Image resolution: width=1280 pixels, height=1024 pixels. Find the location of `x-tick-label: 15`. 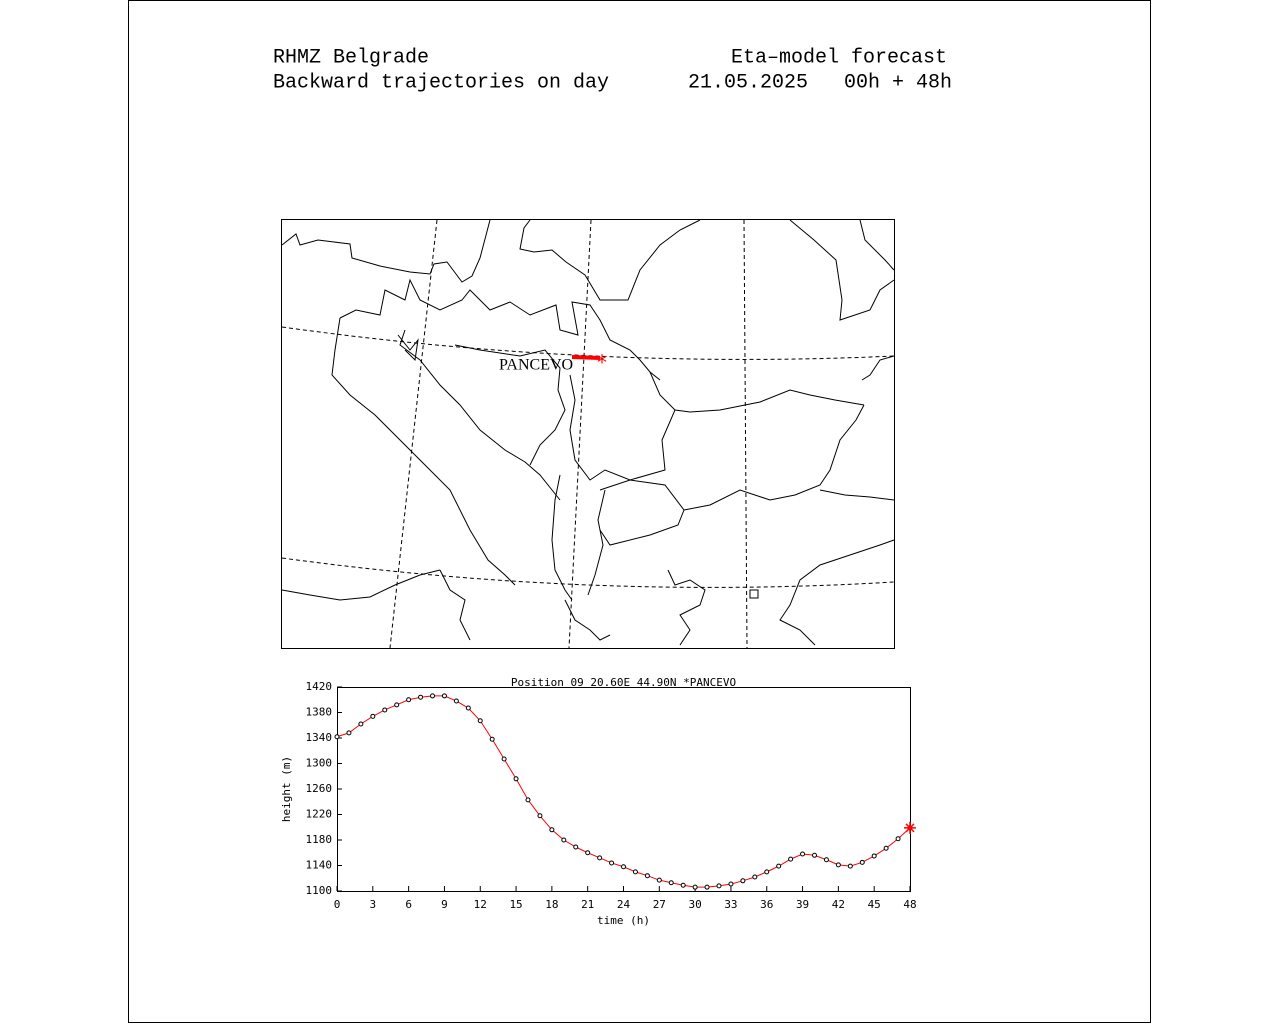

x-tick-label: 15 is located at coordinates (515, 904).